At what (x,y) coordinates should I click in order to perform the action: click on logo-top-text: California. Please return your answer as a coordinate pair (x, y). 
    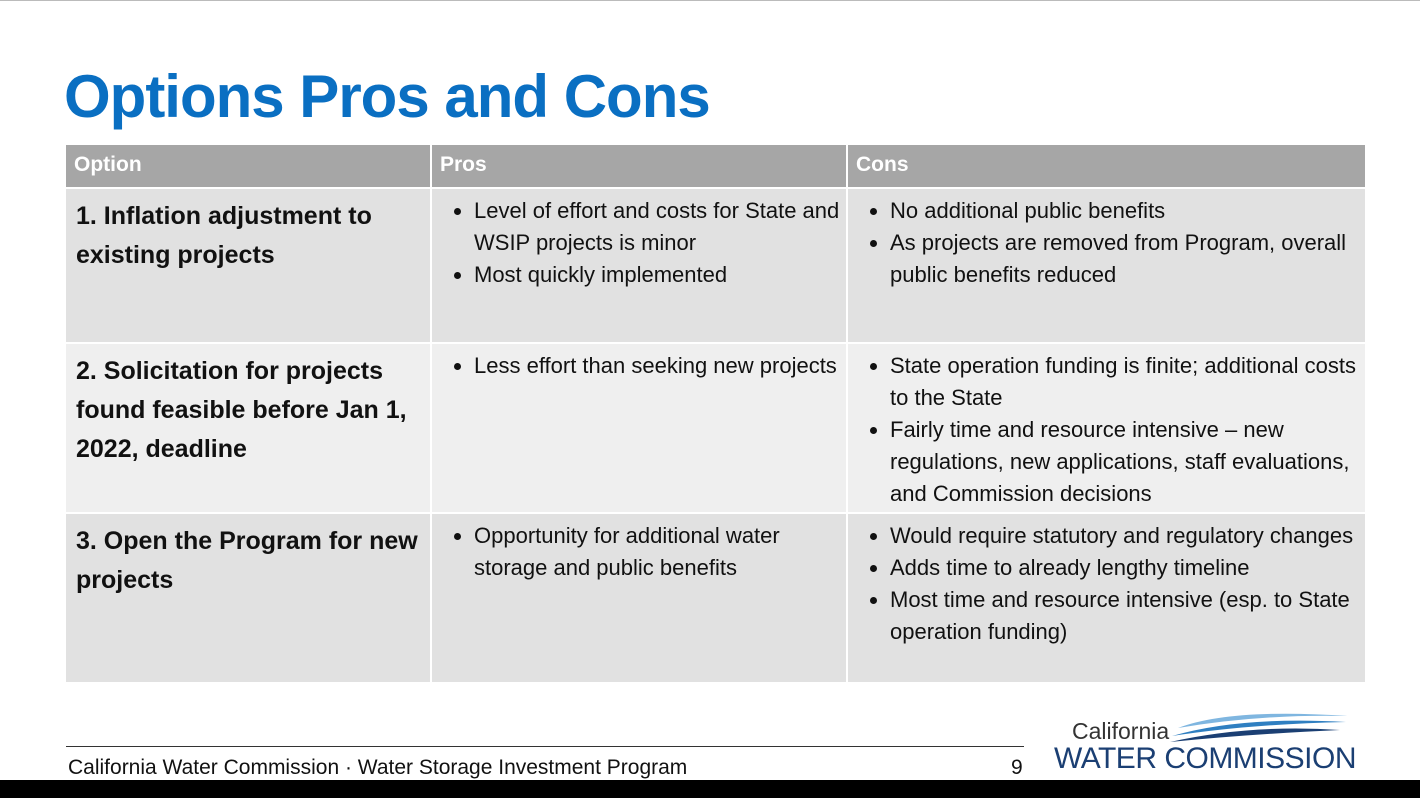
    Looking at the image, I should click on (1121, 731).